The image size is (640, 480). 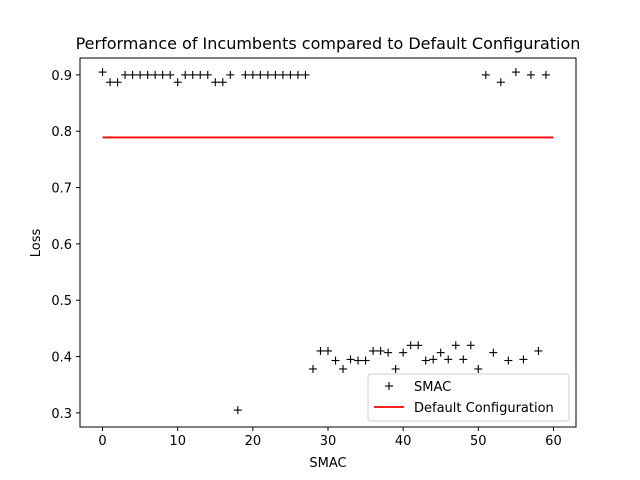 I want to click on x-tick-label: 20, so click(x=253, y=441).